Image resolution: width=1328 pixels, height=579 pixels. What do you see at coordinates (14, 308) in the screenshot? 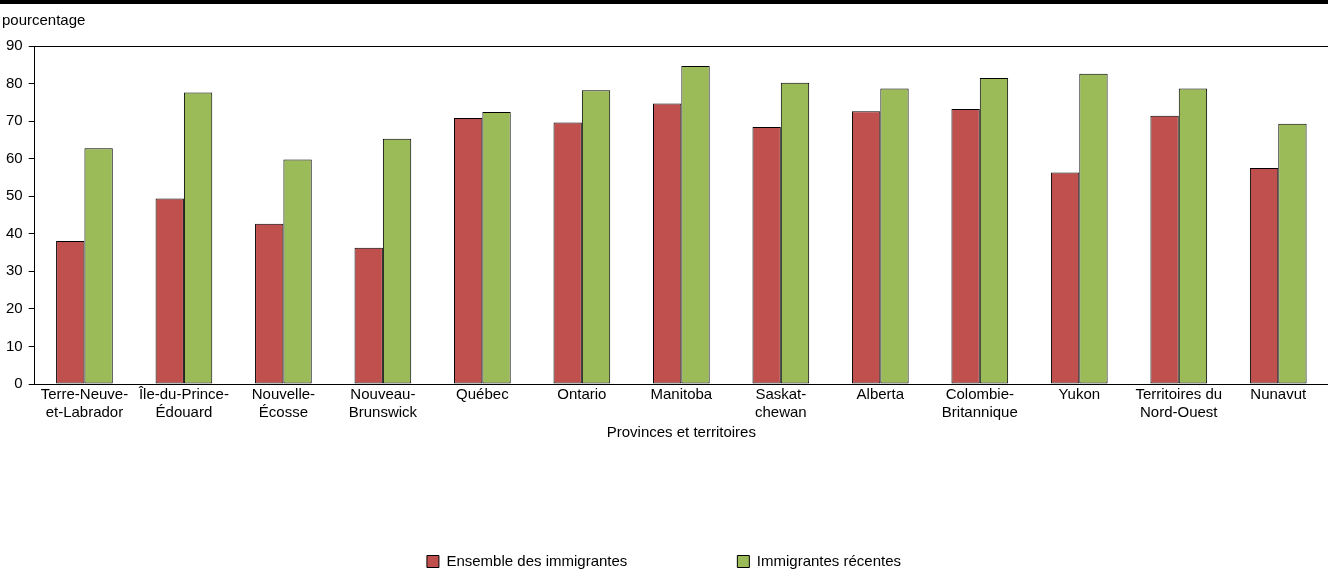
I see `y-tick-label: 20` at bounding box center [14, 308].